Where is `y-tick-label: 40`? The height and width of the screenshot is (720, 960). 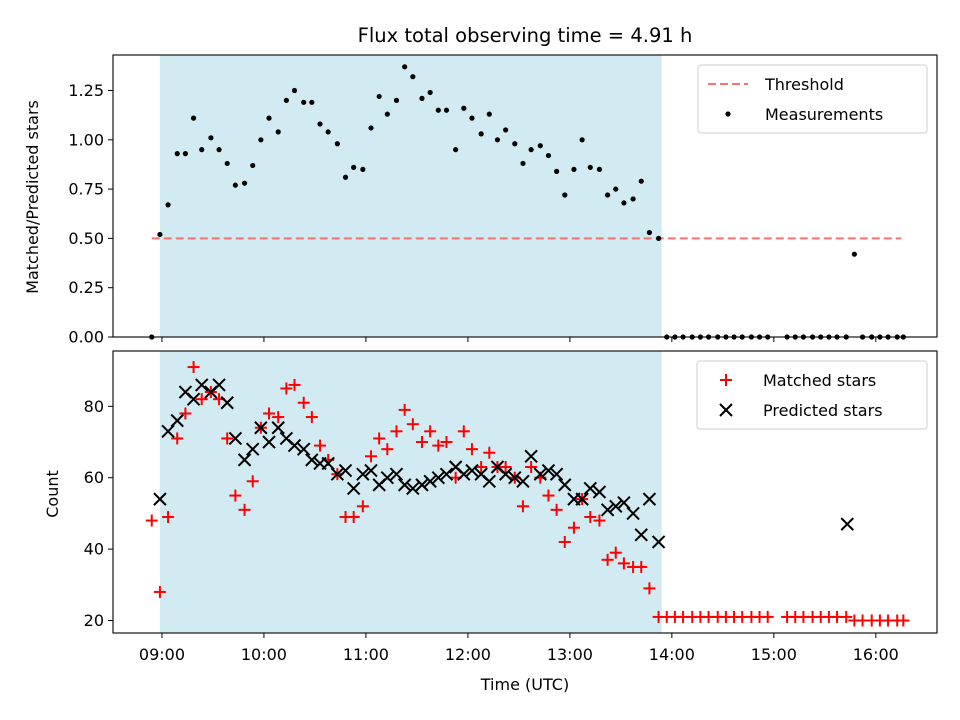
y-tick-label: 40 is located at coordinates (94, 549).